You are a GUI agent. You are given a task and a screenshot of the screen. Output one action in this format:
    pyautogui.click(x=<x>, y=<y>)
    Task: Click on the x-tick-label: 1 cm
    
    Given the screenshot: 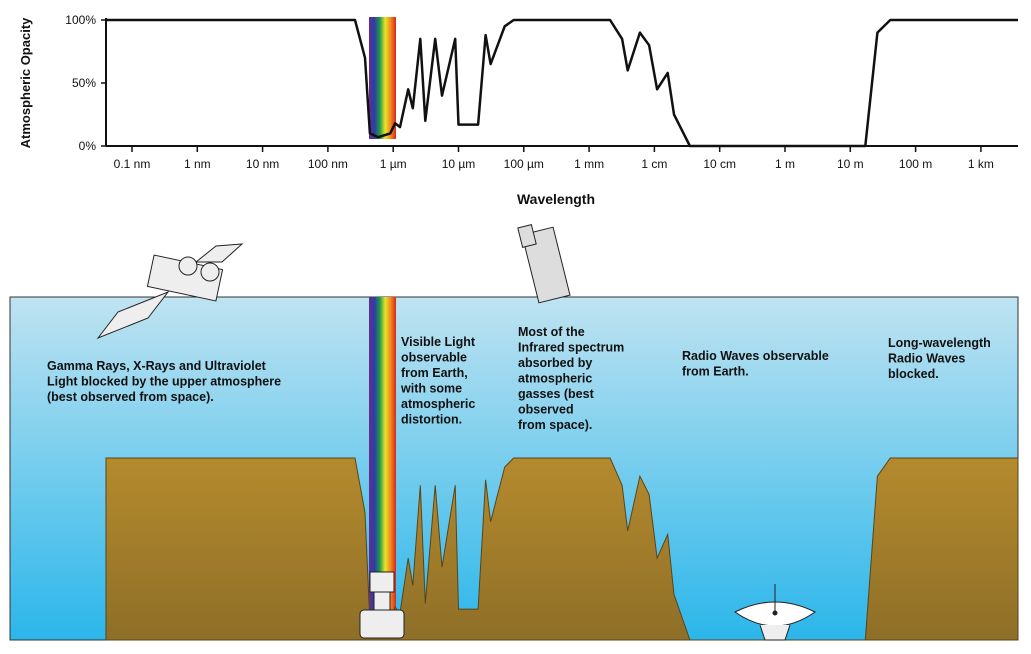 What is the action you would take?
    pyautogui.click(x=654, y=164)
    